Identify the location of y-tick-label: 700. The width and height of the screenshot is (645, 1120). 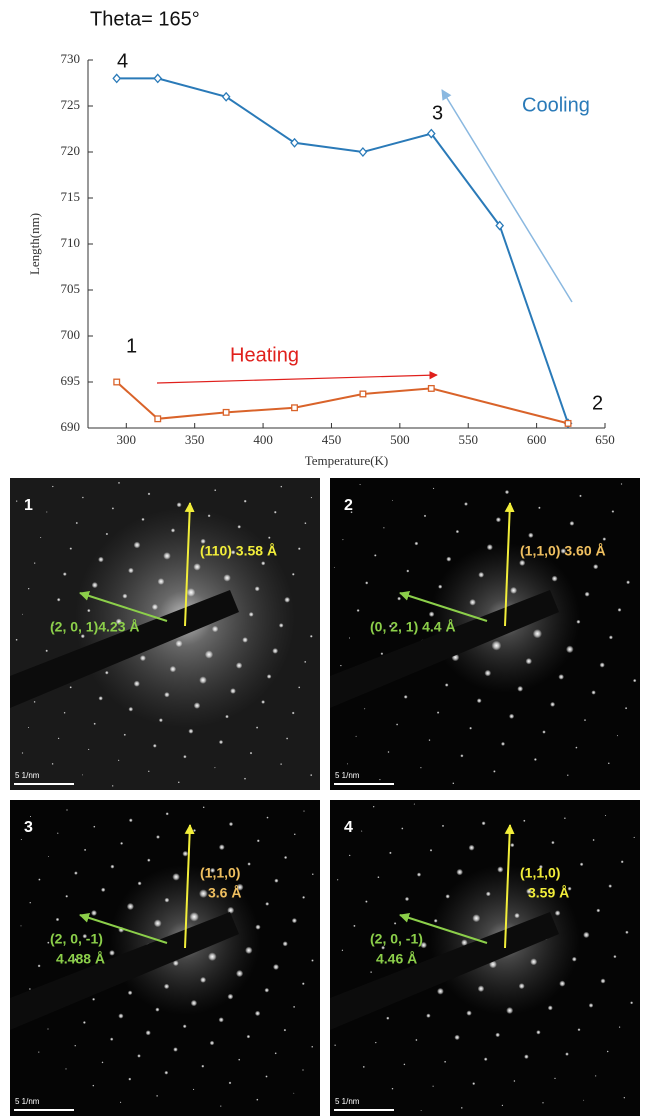
(71, 334).